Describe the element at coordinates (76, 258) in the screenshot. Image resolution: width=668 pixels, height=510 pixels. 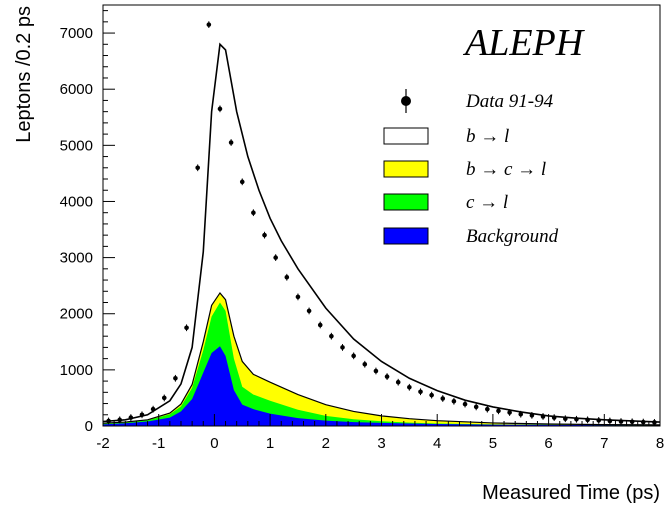
I see `y-tick-label: 3000` at that location.